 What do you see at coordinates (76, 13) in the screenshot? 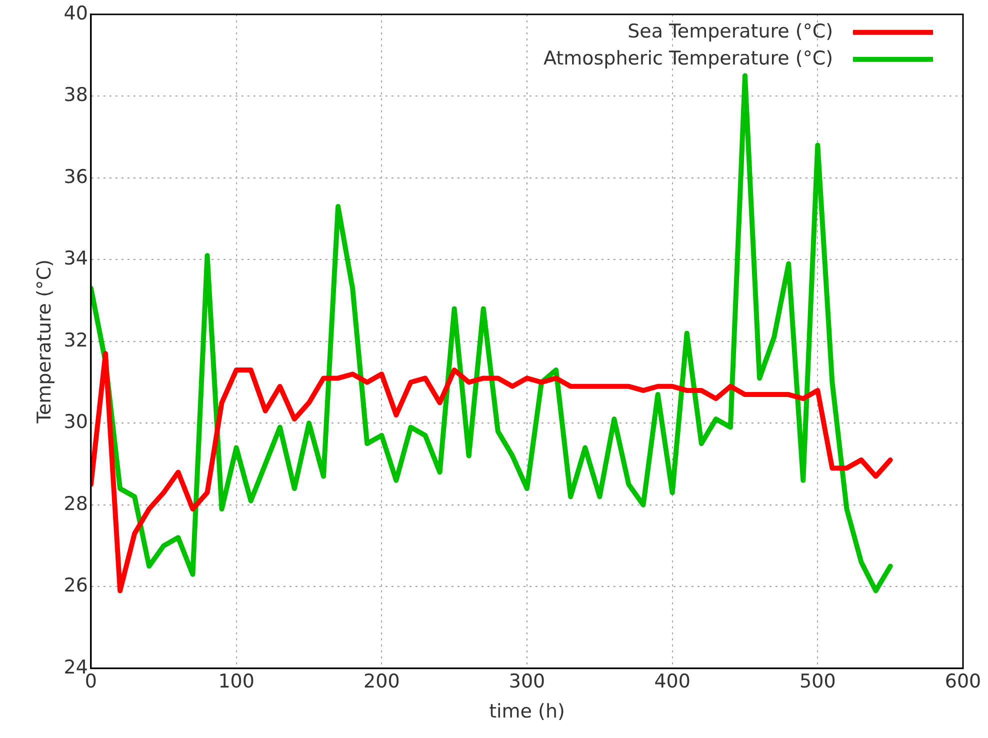
I see `y-tick-label: 40` at bounding box center [76, 13].